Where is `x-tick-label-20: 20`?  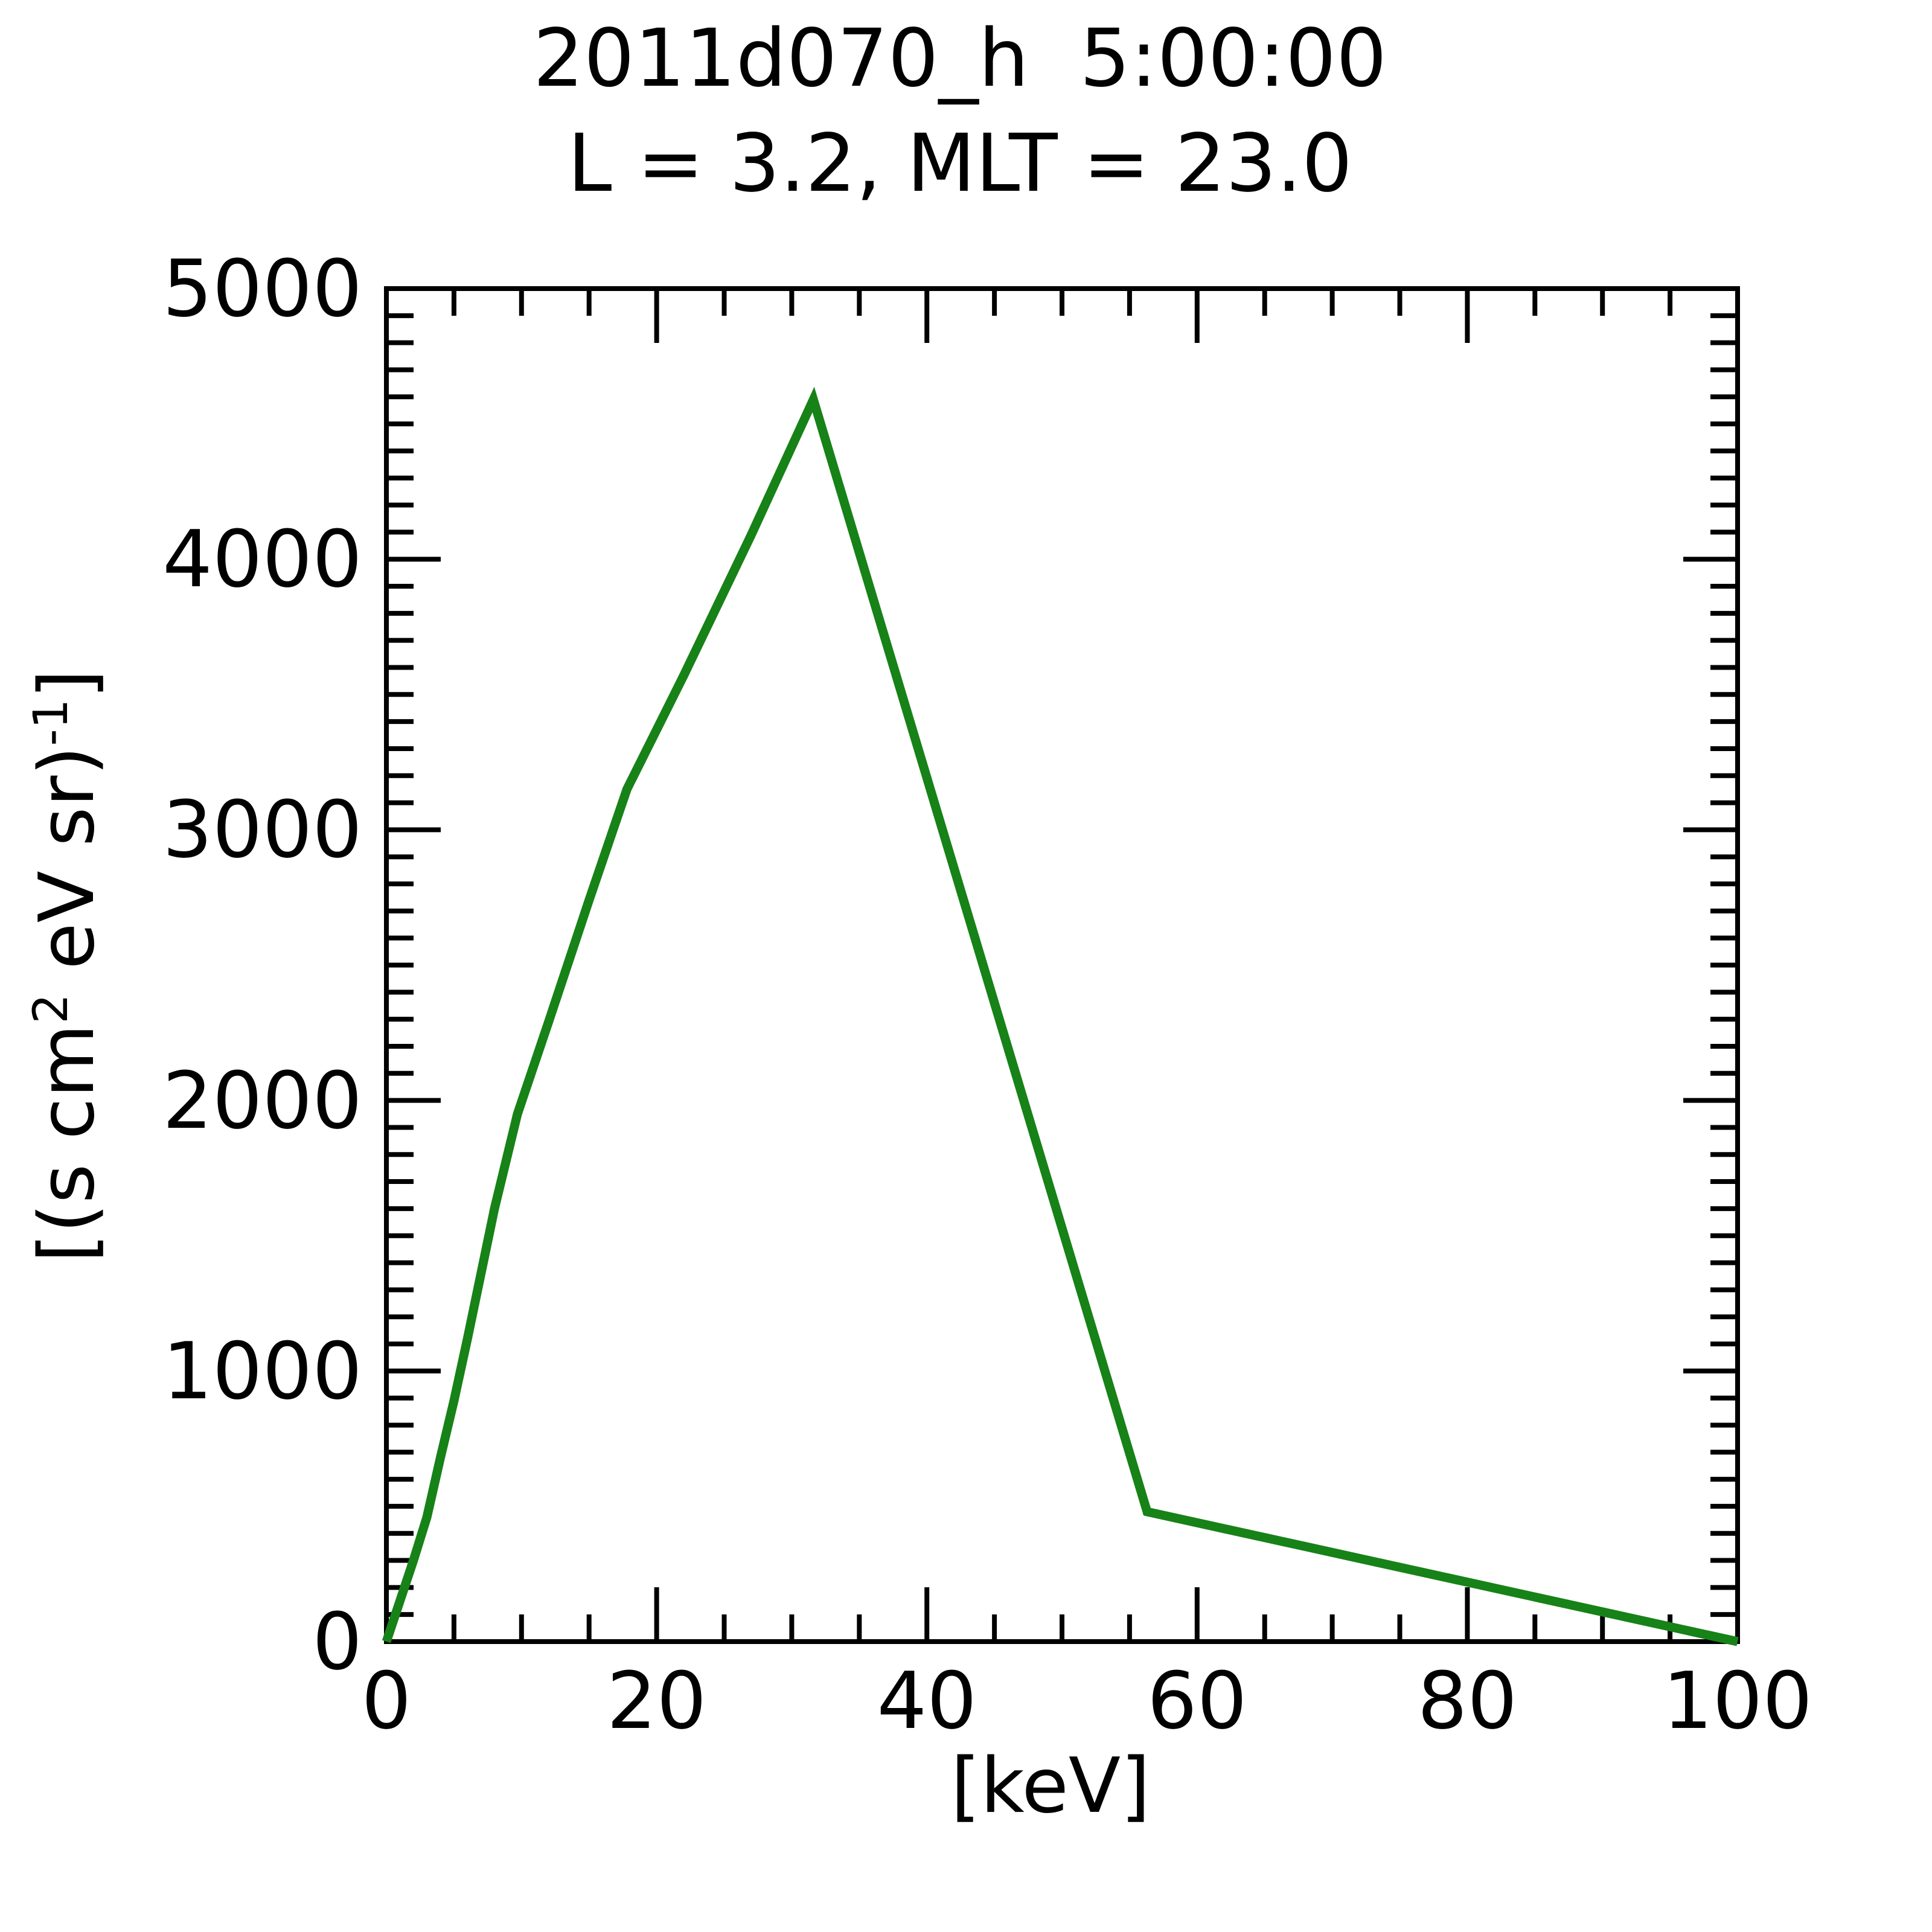
x-tick-label-20: 20 is located at coordinates (657, 1701).